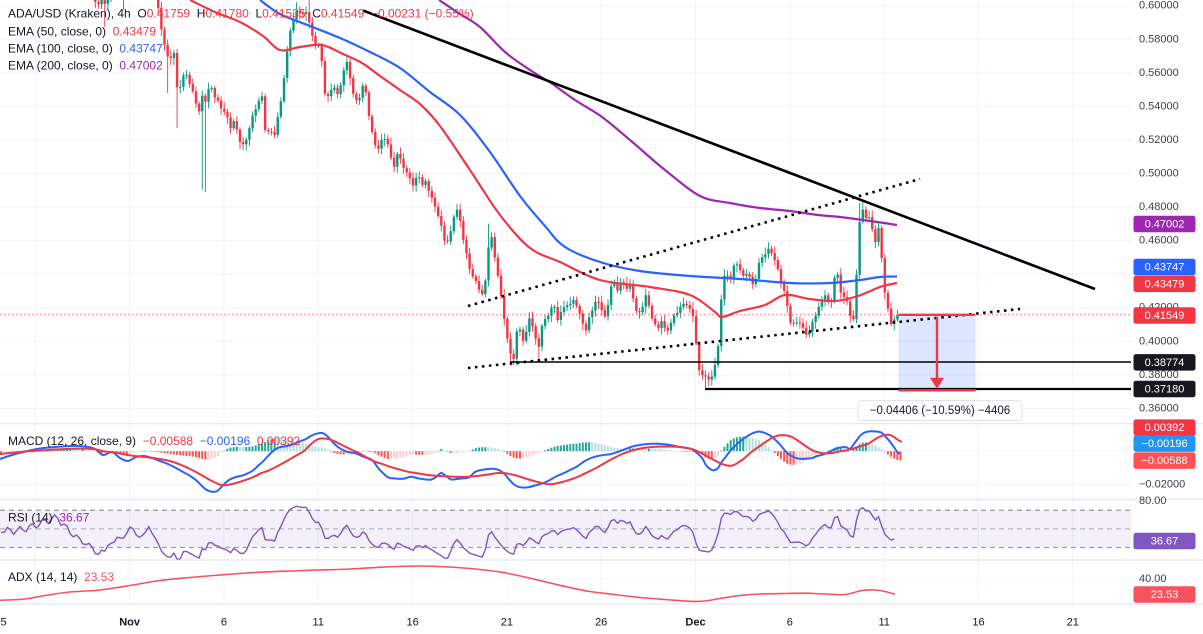 The width and height of the screenshot is (1203, 634). What do you see at coordinates (1153, 579) in the screenshot?
I see `svg-text: 40.00` at bounding box center [1153, 579].